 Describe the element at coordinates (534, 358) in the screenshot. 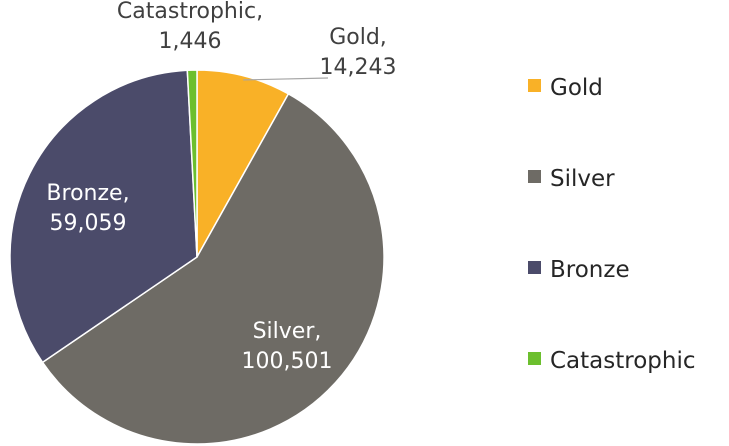

I see `legend-swatch-catastrophic` at that location.